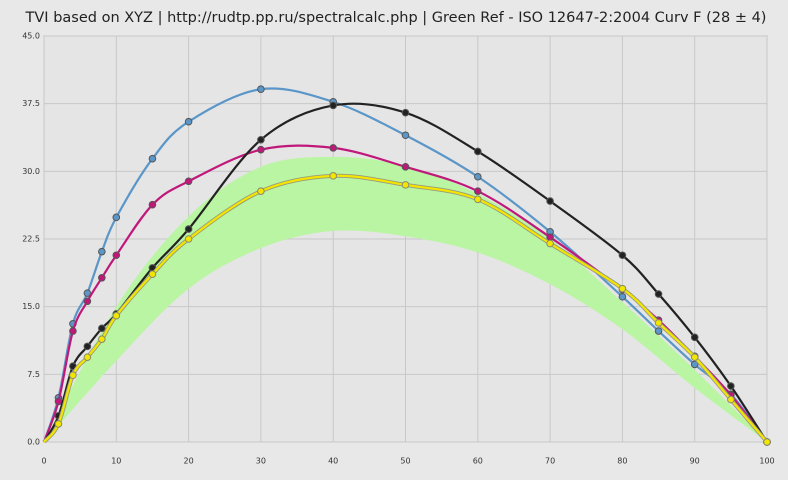 The image size is (788, 480). What do you see at coordinates (31, 171) in the screenshot?
I see `y-tick-label: 30.0` at bounding box center [31, 171].